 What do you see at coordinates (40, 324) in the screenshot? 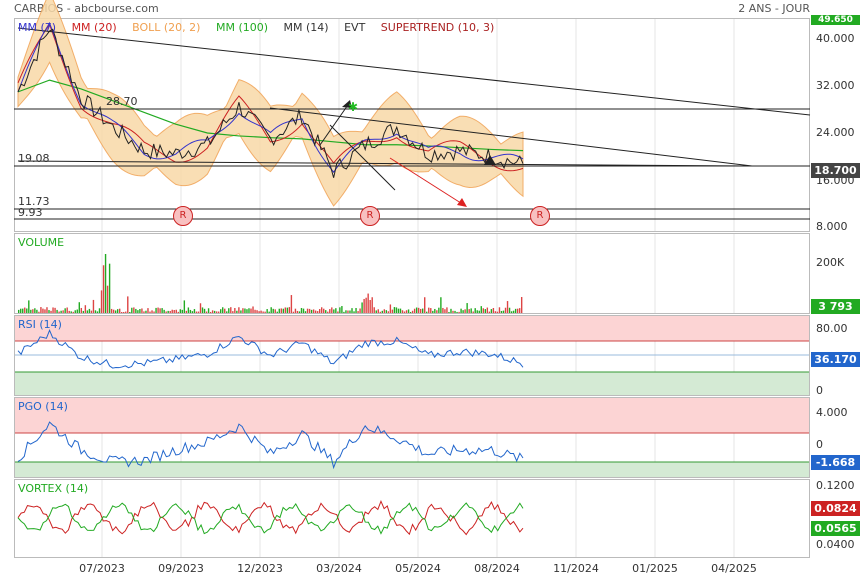
I see `rsi-title: RSI (14)` at bounding box center [40, 324].